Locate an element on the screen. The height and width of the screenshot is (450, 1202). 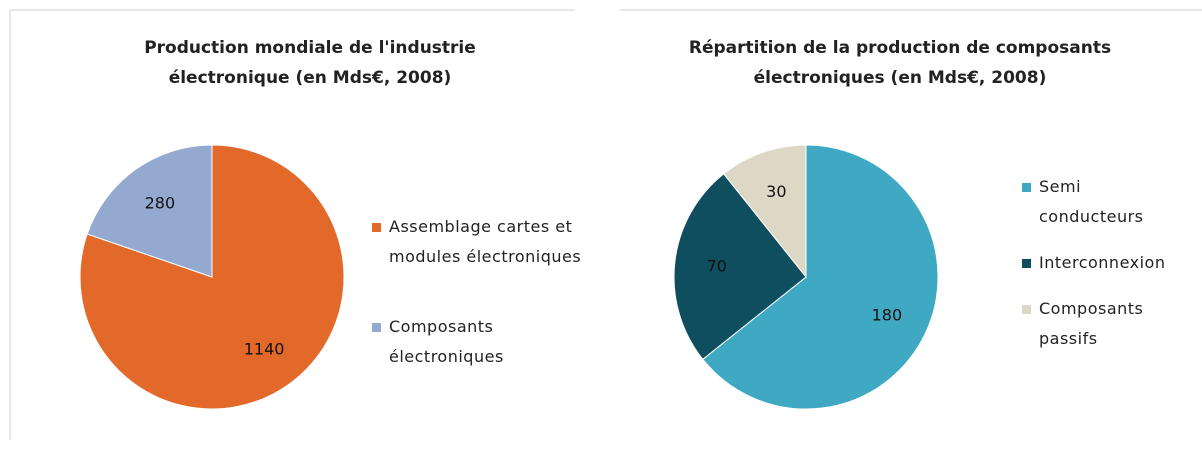
legend-item: Interconnexion is located at coordinates (1102, 263).